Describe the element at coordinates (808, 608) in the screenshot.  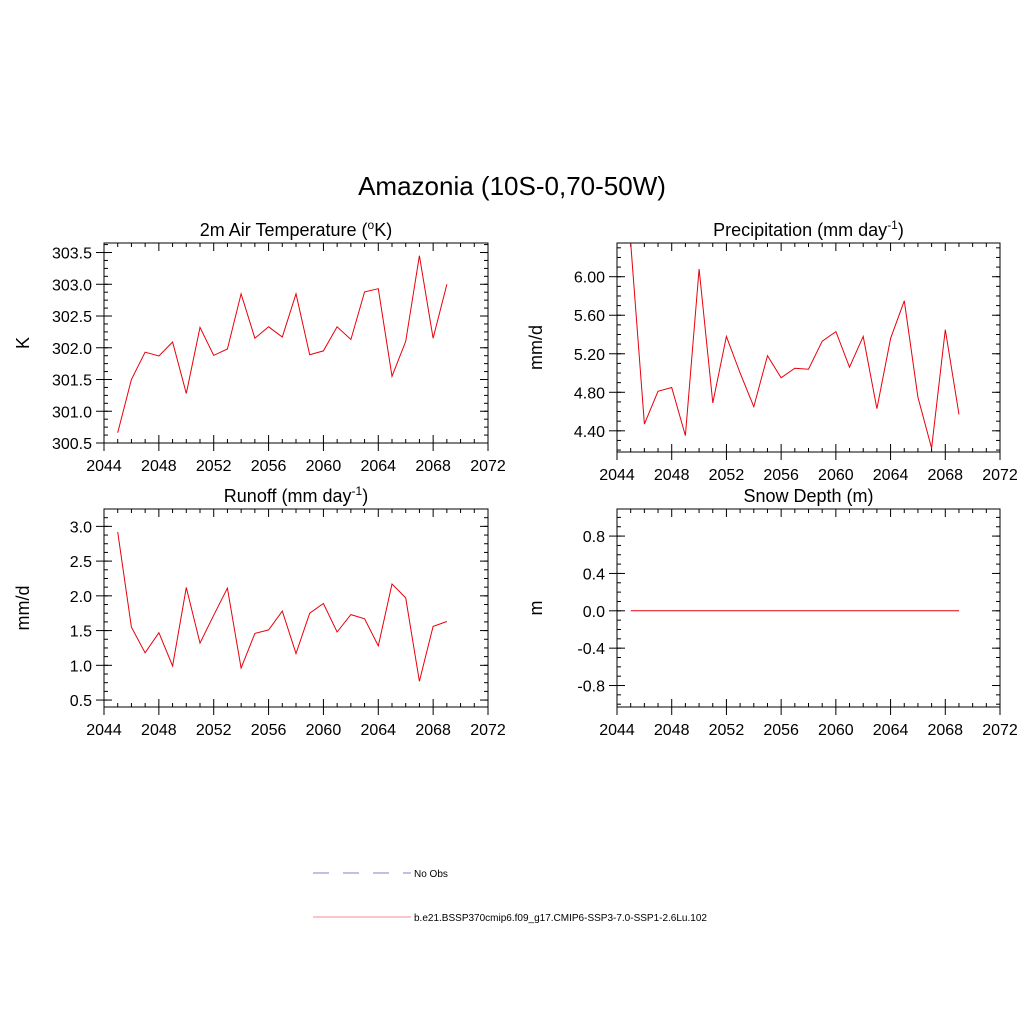
I see `snow-depth-frame` at that location.